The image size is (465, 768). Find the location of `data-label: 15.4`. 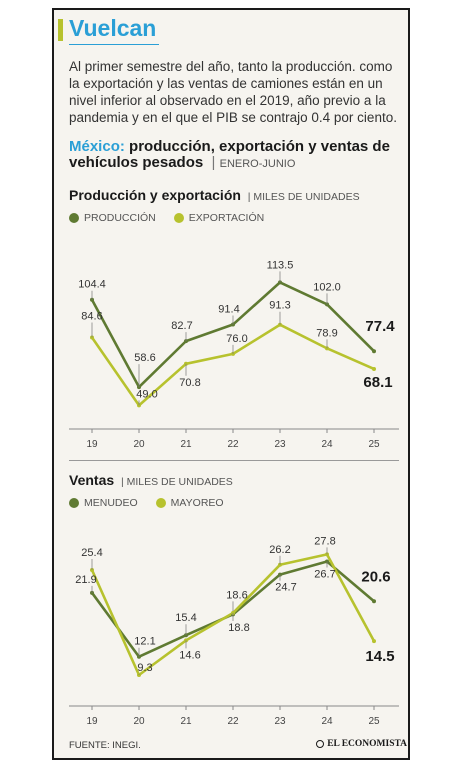

data-label: 15.4 is located at coordinates (185, 618).